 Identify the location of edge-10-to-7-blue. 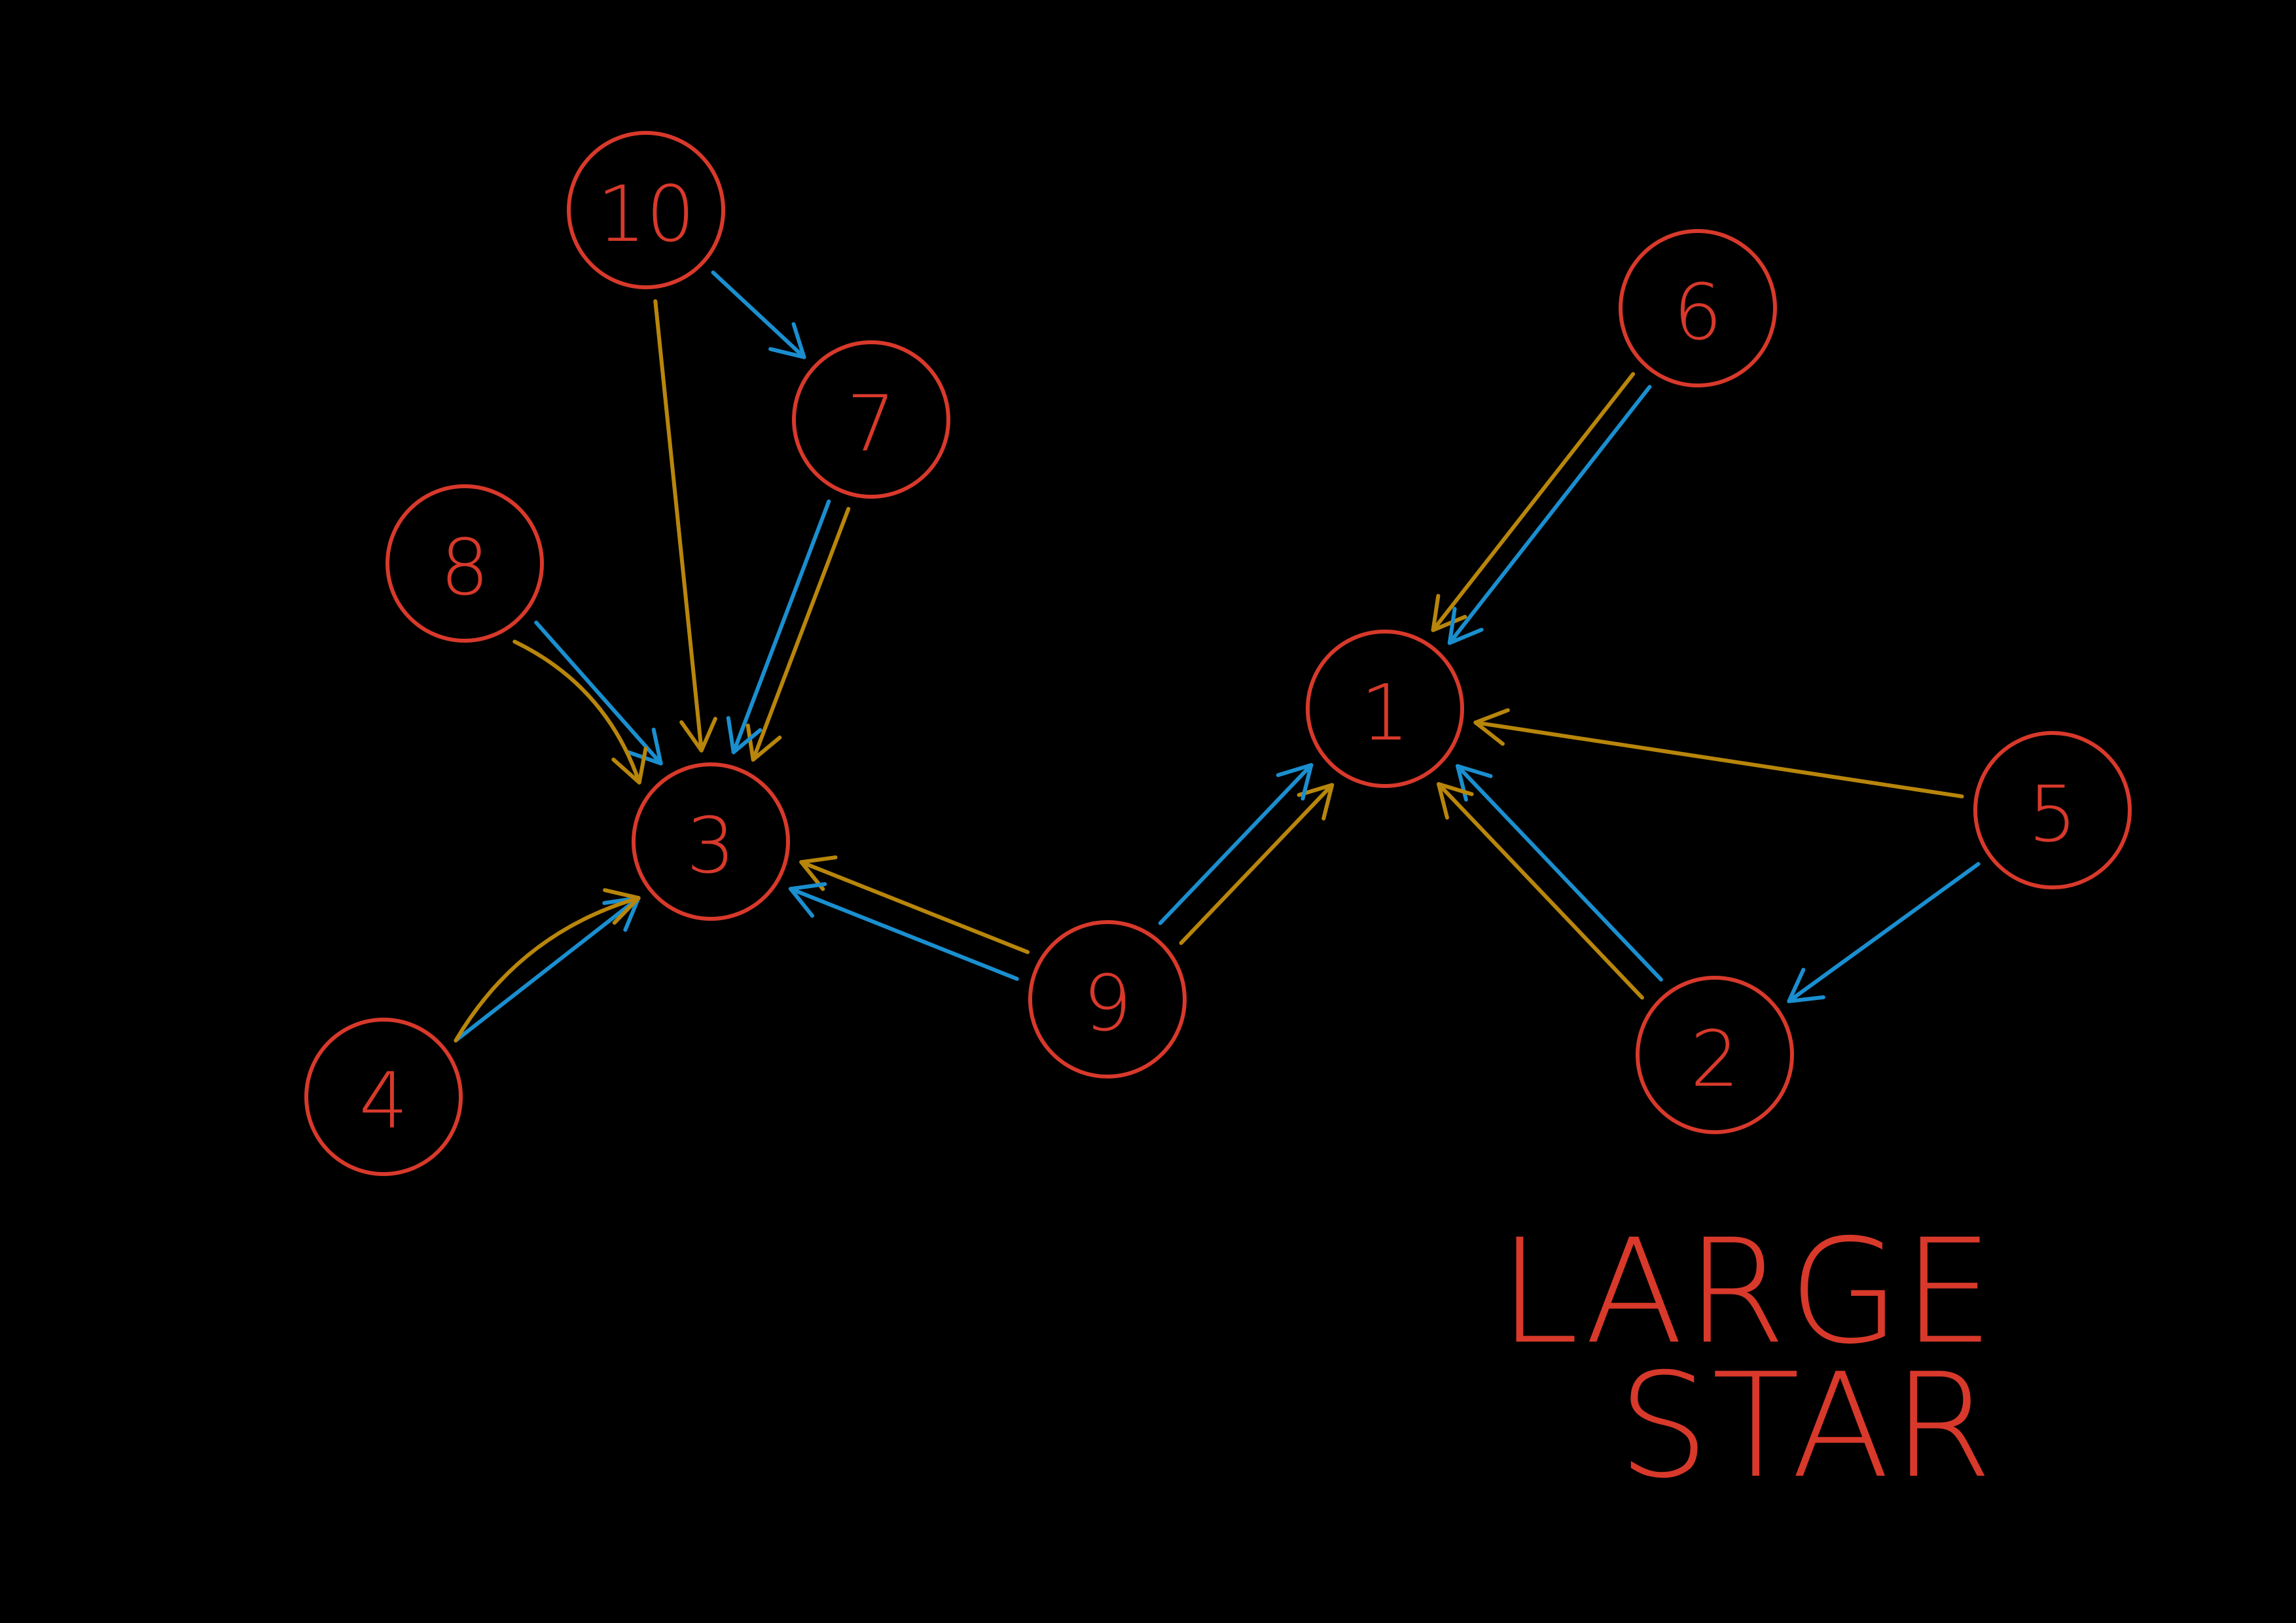
(758, 314).